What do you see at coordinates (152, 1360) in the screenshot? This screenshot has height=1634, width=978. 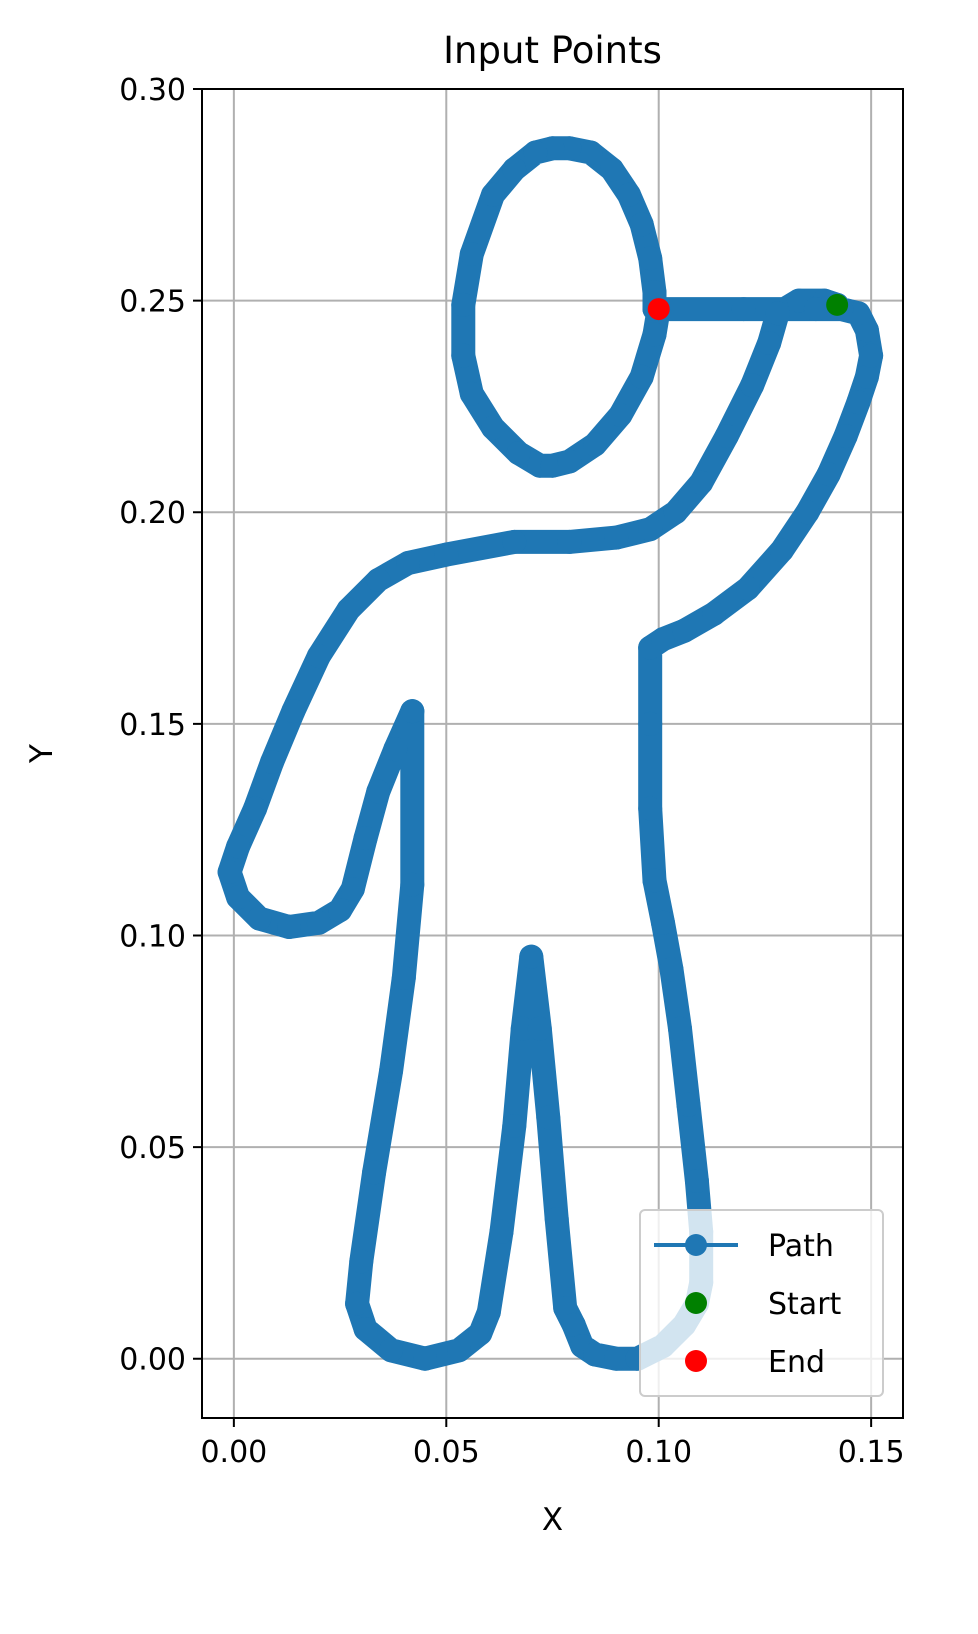 I see `y-tick-label: 0.00` at bounding box center [152, 1360].